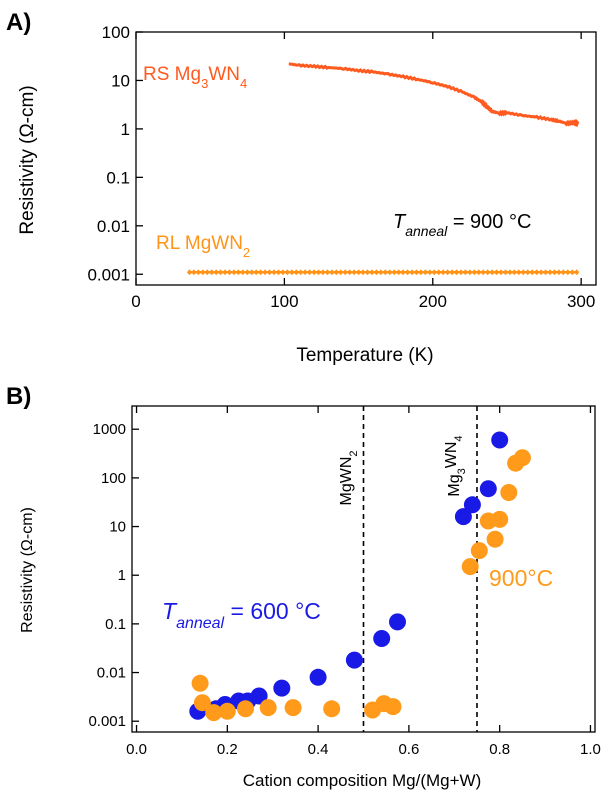 The width and height of the screenshot is (603, 797). Describe the element at coordinates (241, 615) in the screenshot. I see `panel-b-600-annotation: Tanneal = 600 °C` at that location.